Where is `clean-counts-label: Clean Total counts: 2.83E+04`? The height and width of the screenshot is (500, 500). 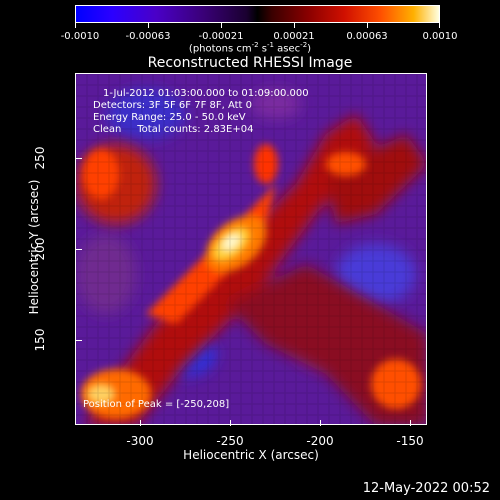
clean-counts-label: Clean Total counts: 2.83E+04 is located at coordinates (173, 129).